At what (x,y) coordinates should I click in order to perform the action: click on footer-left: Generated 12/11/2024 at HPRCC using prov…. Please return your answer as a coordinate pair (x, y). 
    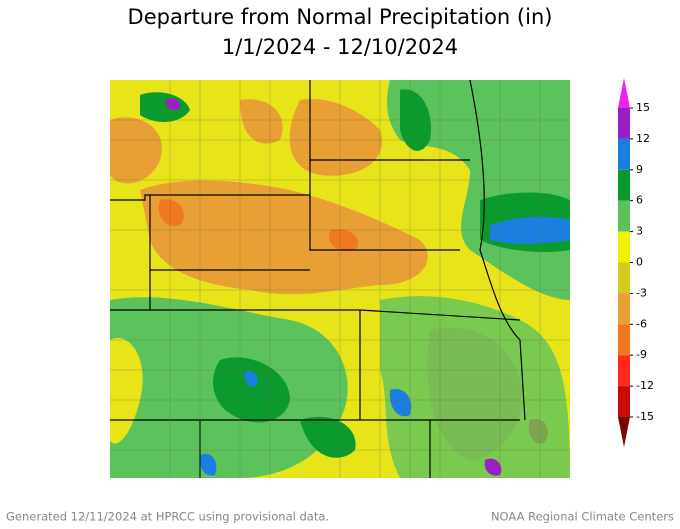
    Looking at the image, I should click on (167, 517).